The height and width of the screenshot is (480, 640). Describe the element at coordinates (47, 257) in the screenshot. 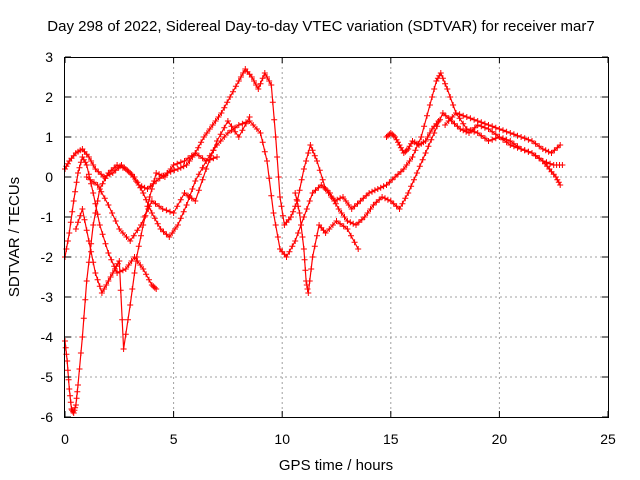

I see `y-tick-label: -2` at that location.